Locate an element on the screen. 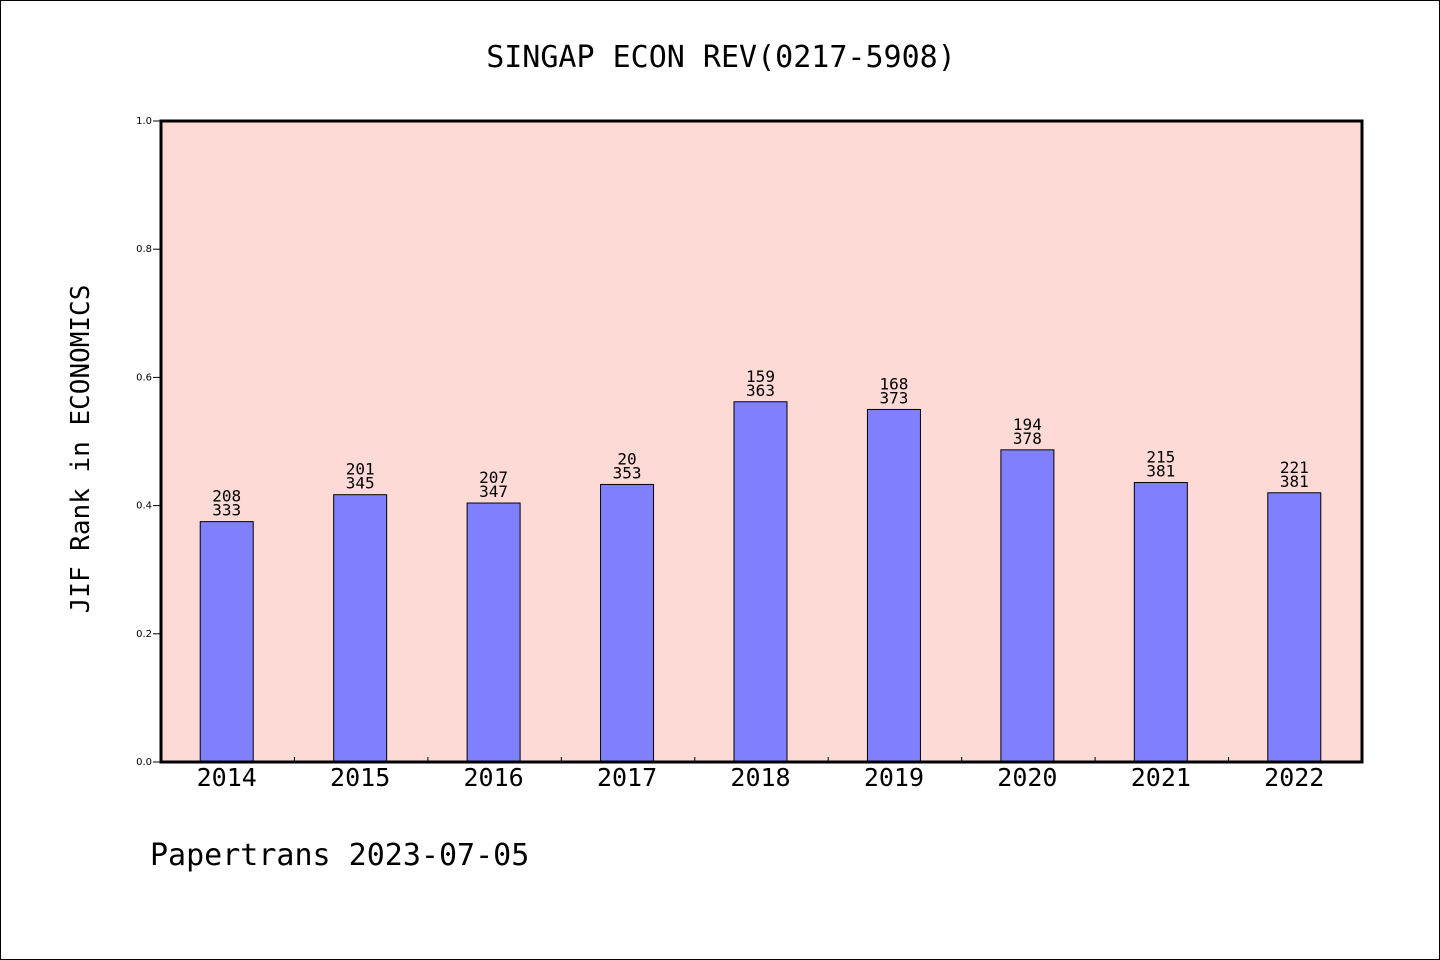 This screenshot has width=1440, height=960. x-tick-label-2019: 2019 is located at coordinates (894, 777).